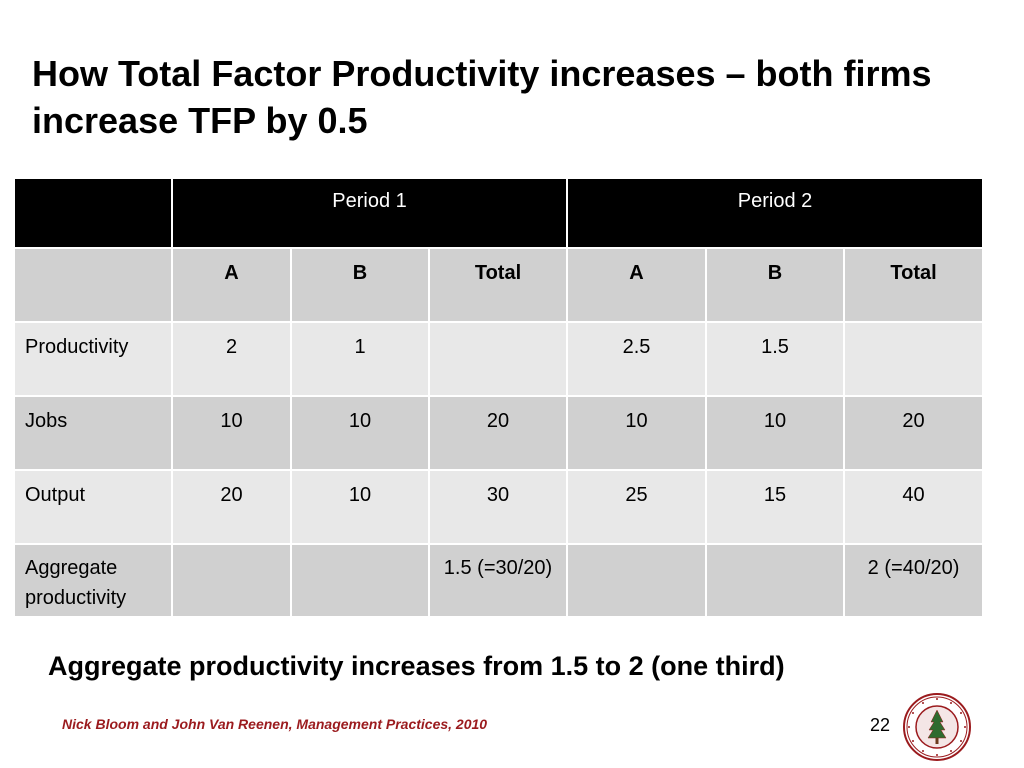 The height and width of the screenshot is (768, 1024). I want to click on table-cell: 40, so click(914, 507).